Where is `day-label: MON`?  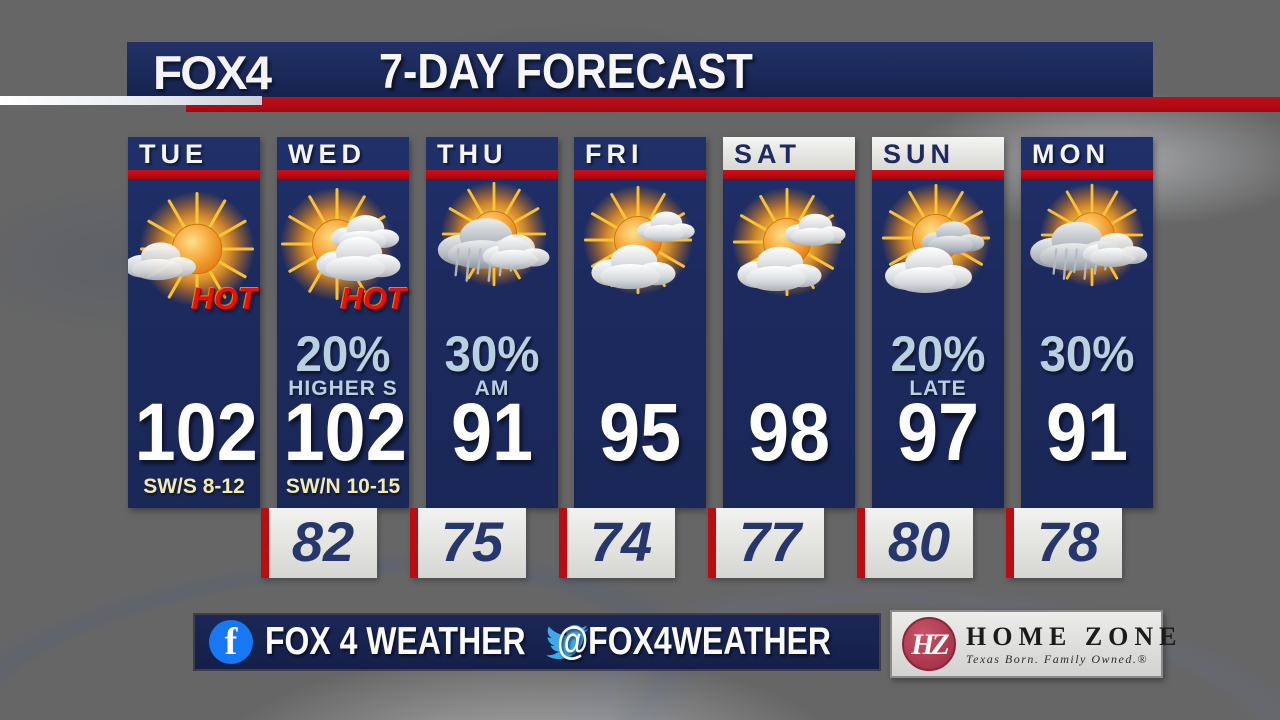
day-label: MON is located at coordinates (1071, 154).